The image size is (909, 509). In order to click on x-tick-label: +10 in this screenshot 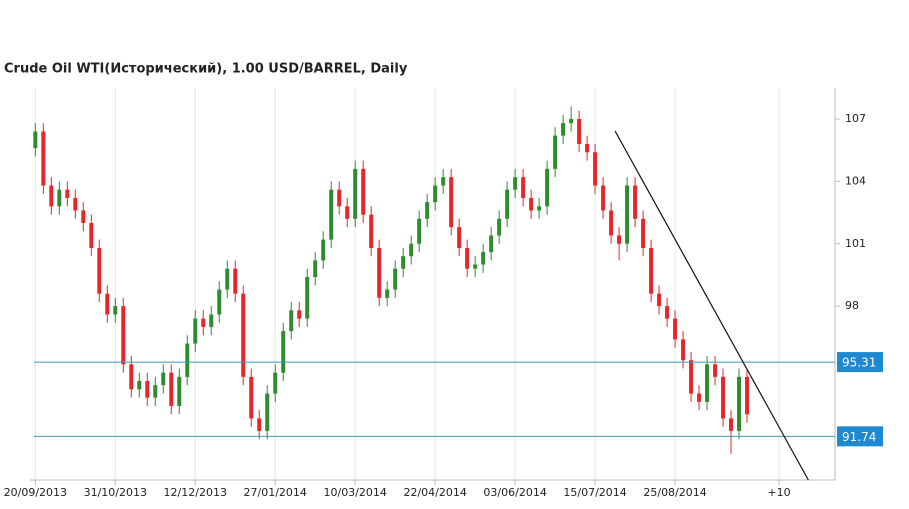, I will do `click(778, 492)`.